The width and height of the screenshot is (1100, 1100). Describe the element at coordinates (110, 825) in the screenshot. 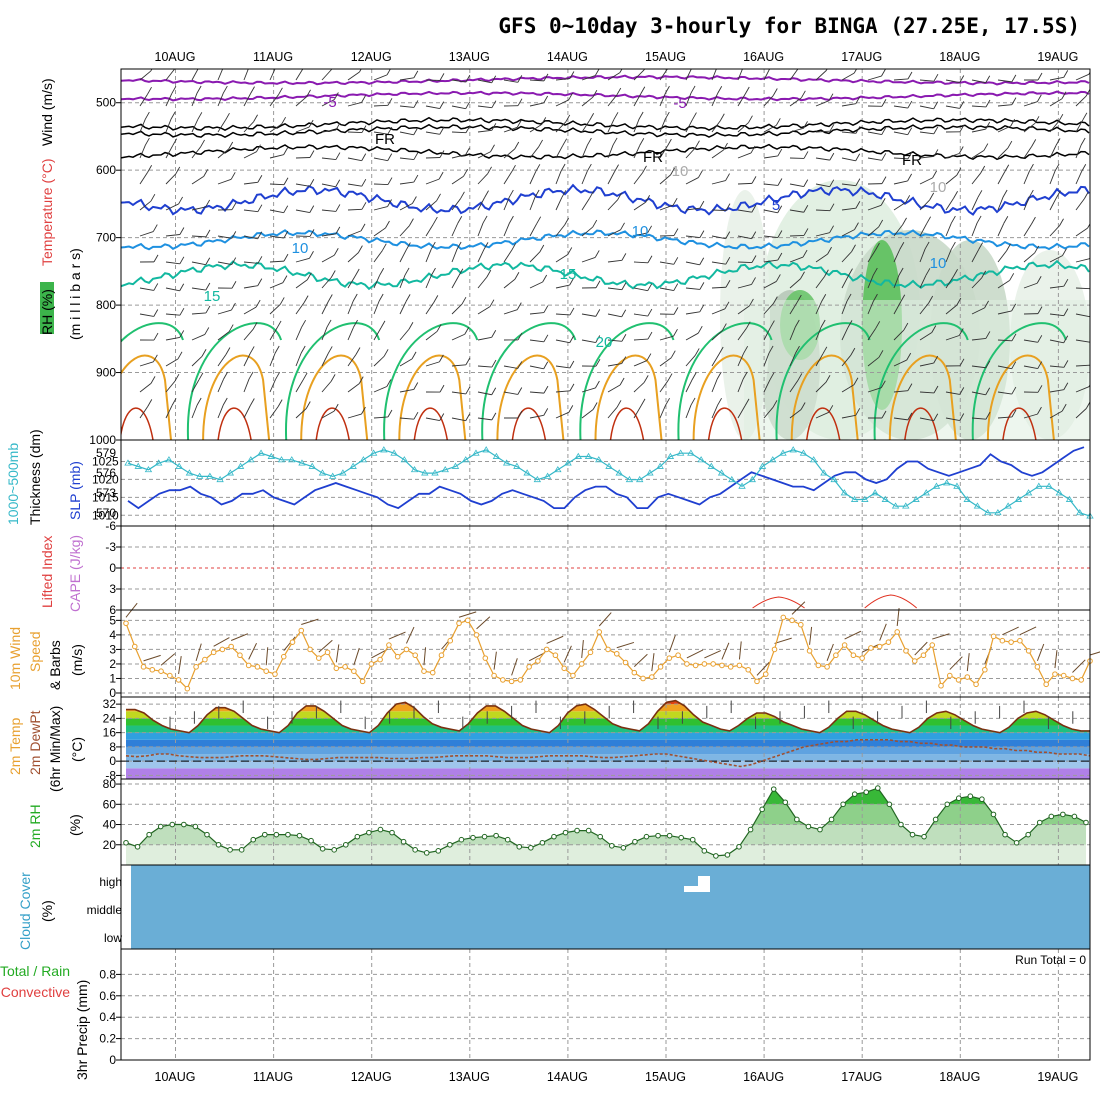

I see `tick-label: 40` at that location.